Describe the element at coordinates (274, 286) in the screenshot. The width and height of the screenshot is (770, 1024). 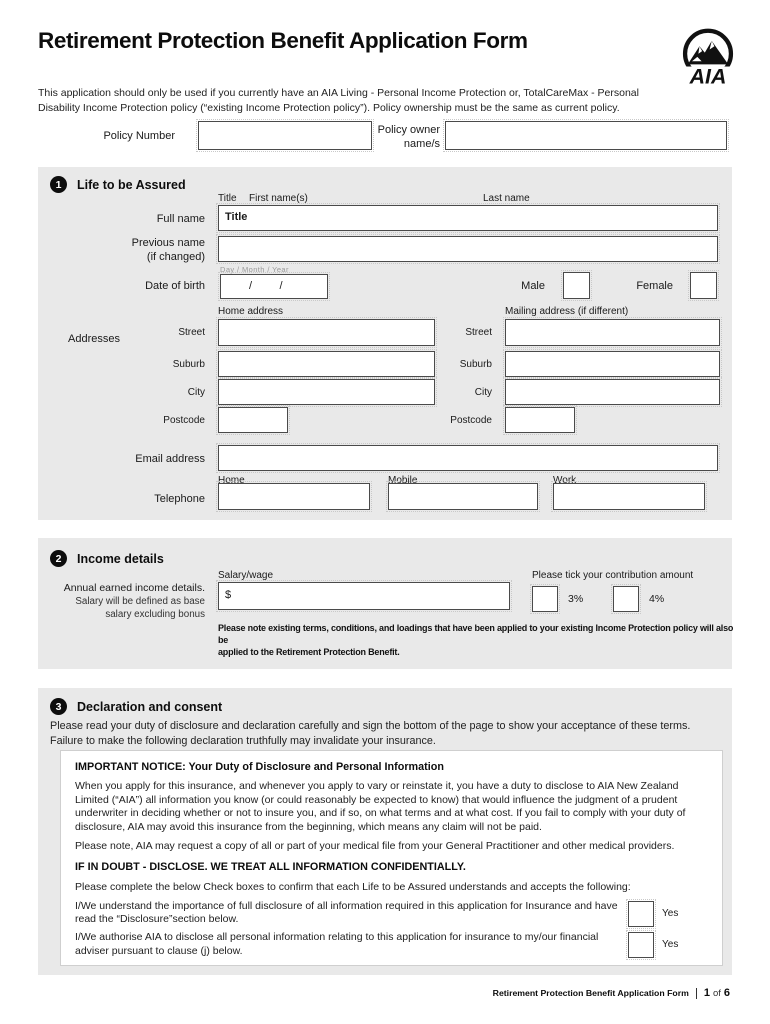
I see `date-of-birth-input: / /` at that location.